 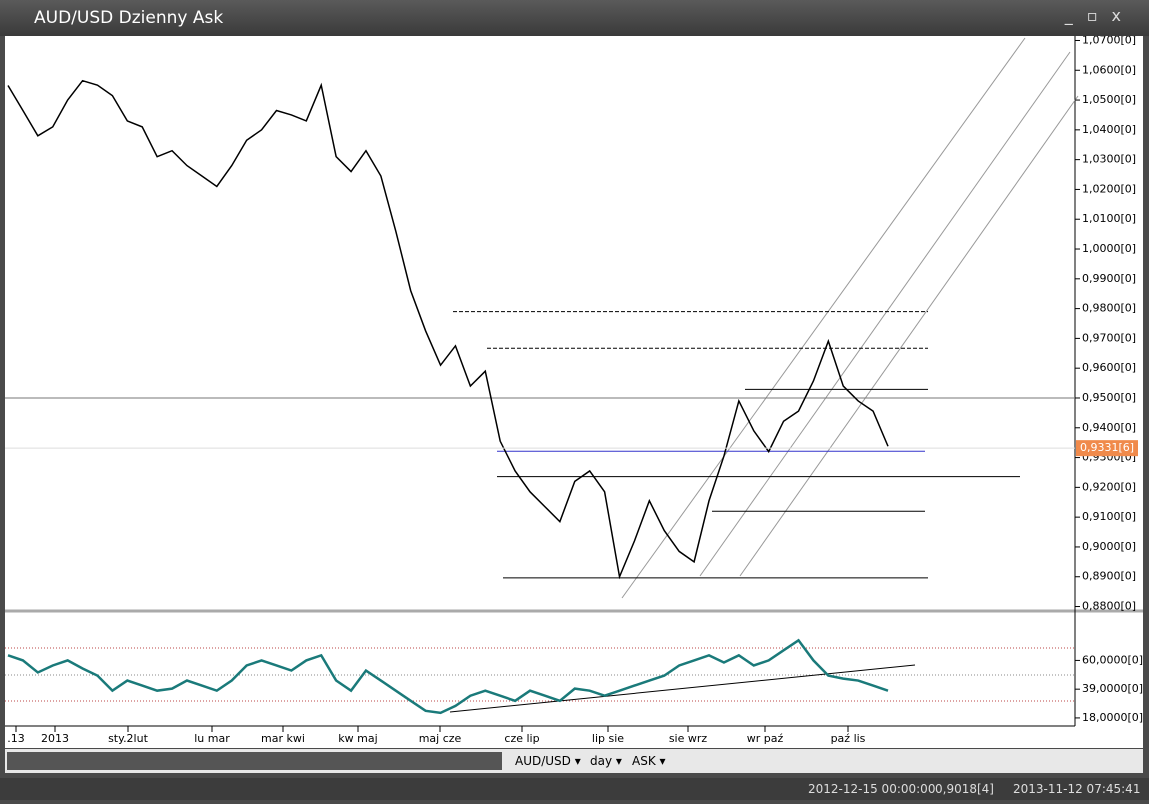 What do you see at coordinates (1109, 129) in the screenshot?
I see `y-tick-label: 1,0400[0]` at bounding box center [1109, 129].